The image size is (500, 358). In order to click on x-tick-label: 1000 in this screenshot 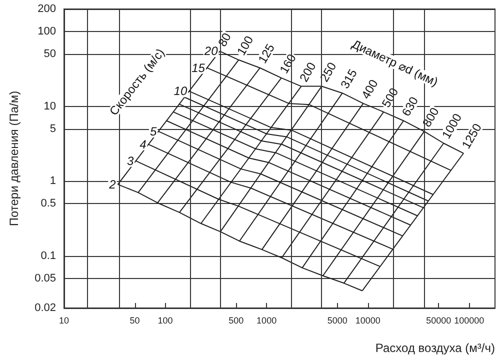, I will do `click(266, 321)`.